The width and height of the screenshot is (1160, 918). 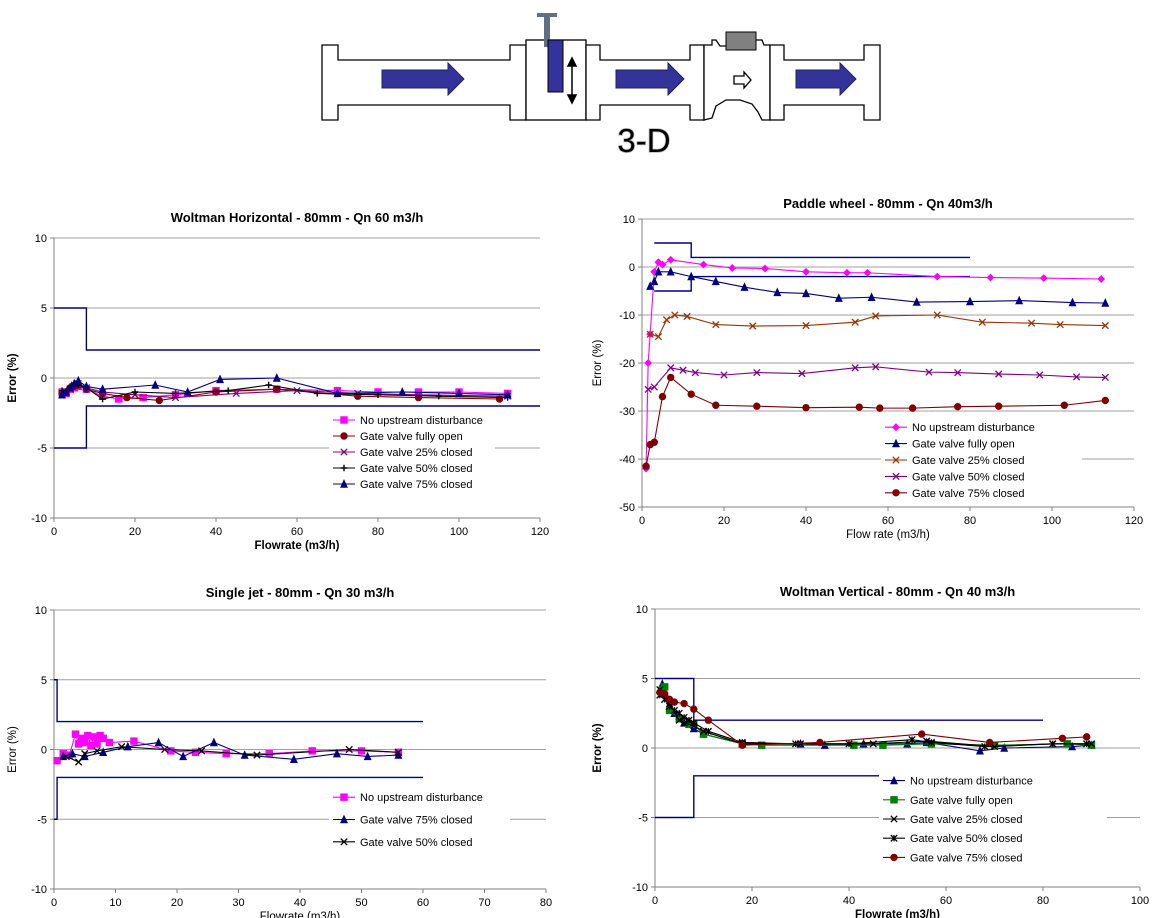 I want to click on series-no-upstream-disturbance, so click(x=875, y=717).